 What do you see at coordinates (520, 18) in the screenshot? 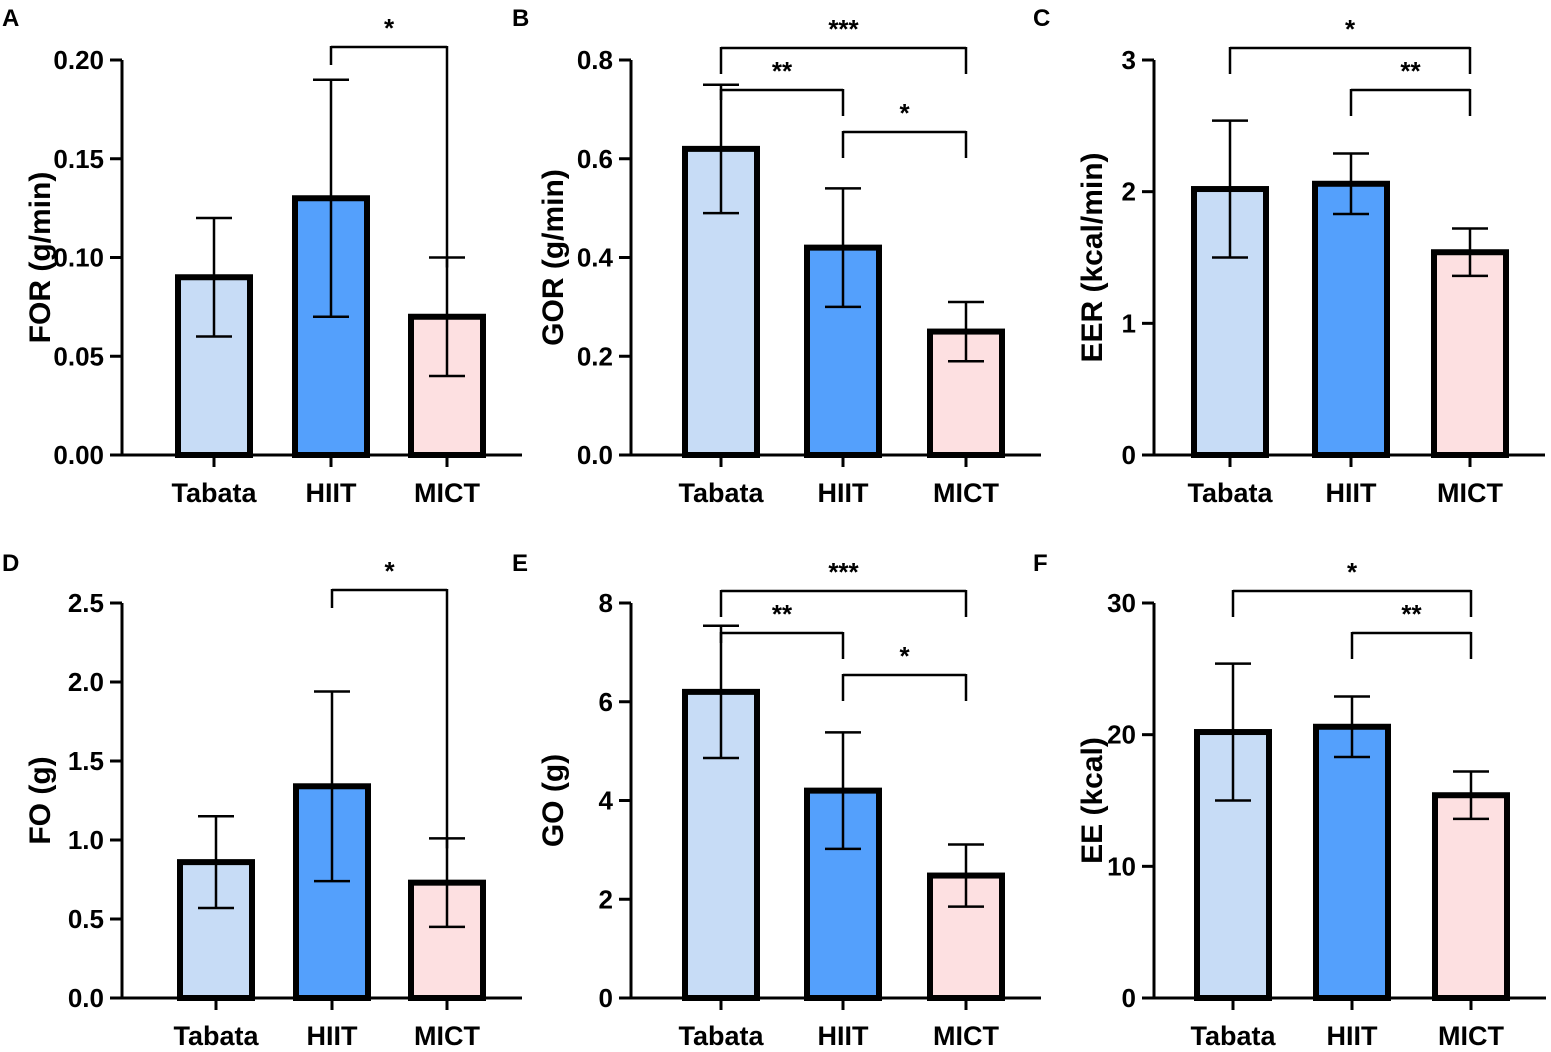
I see `panel-letter: B` at bounding box center [520, 18].